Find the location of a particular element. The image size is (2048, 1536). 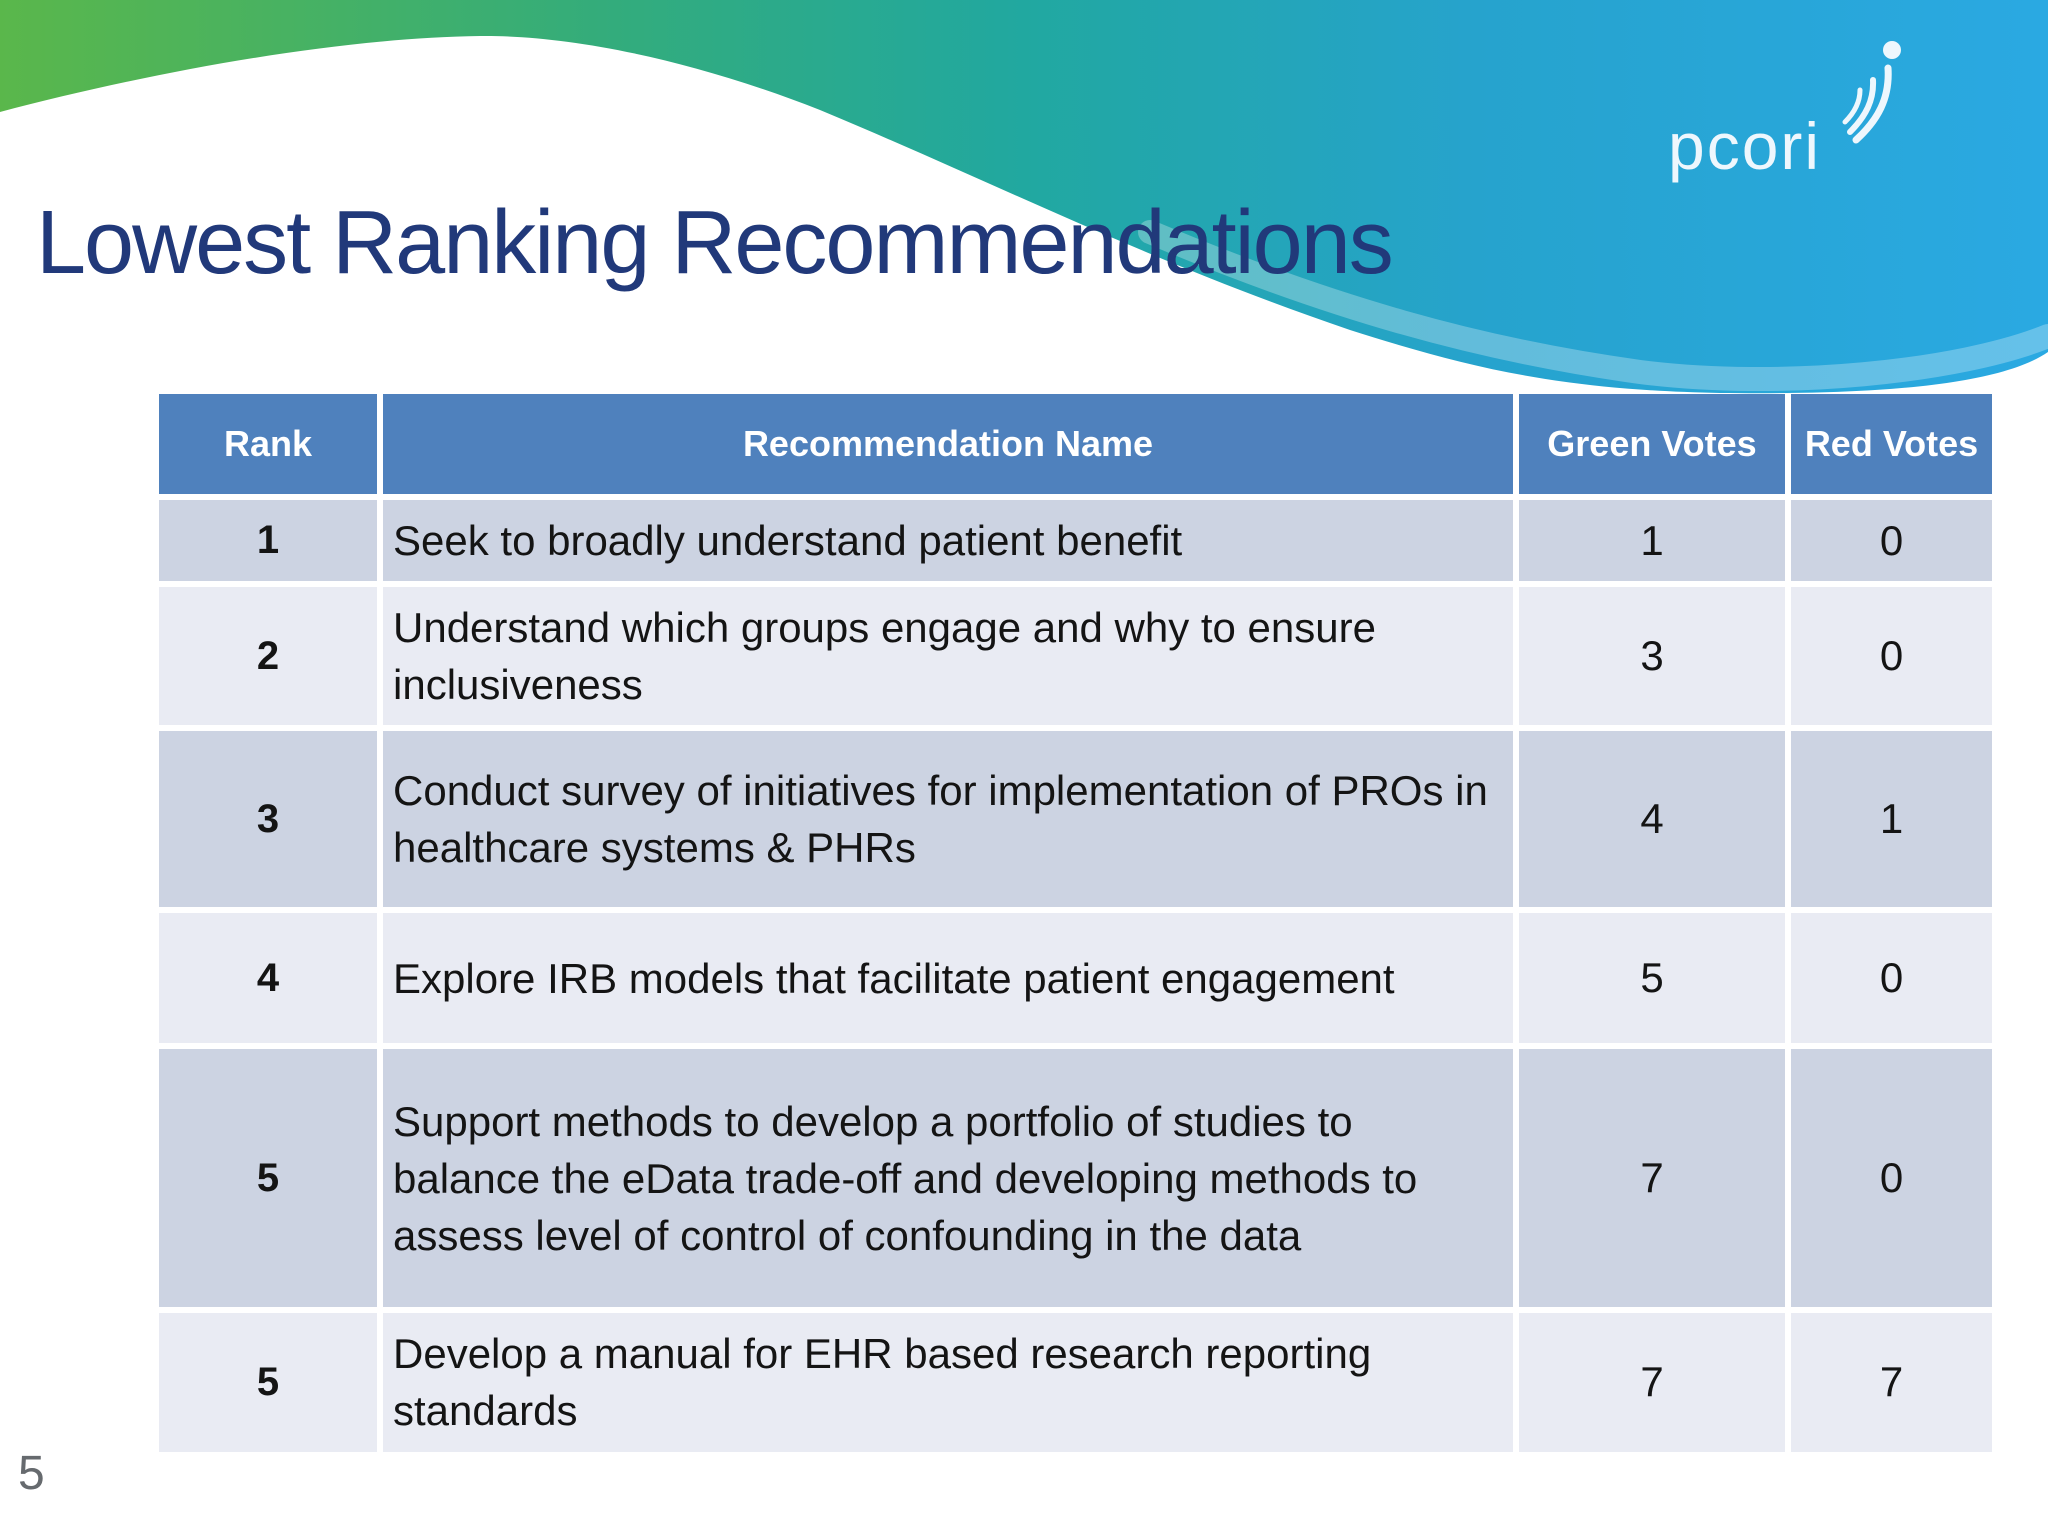

col-header-recommendation-name: Recommendation Name is located at coordinates (948, 444).